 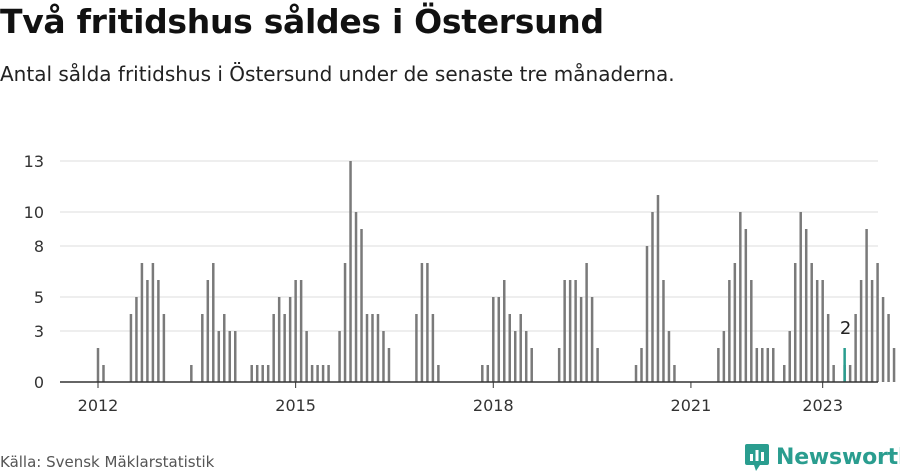 What do you see at coordinates (34, 161) in the screenshot?
I see `y-tick-label: 13` at bounding box center [34, 161].